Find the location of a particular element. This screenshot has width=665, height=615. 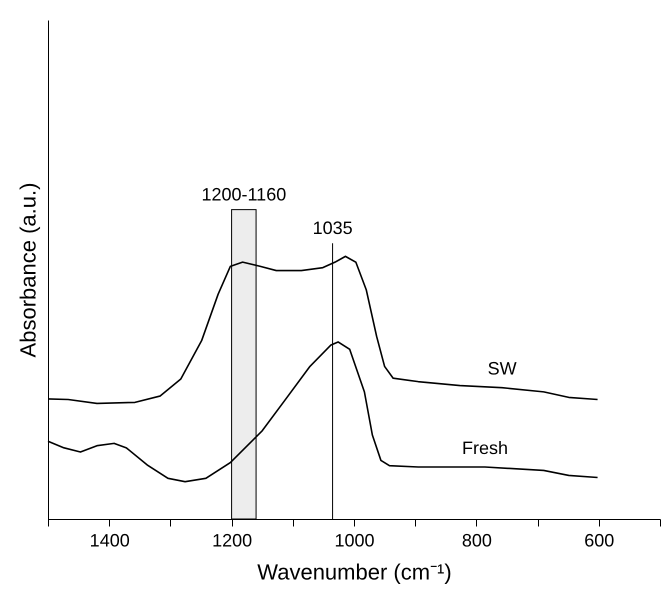

ref-line-label: 1035 is located at coordinates (332, 228).